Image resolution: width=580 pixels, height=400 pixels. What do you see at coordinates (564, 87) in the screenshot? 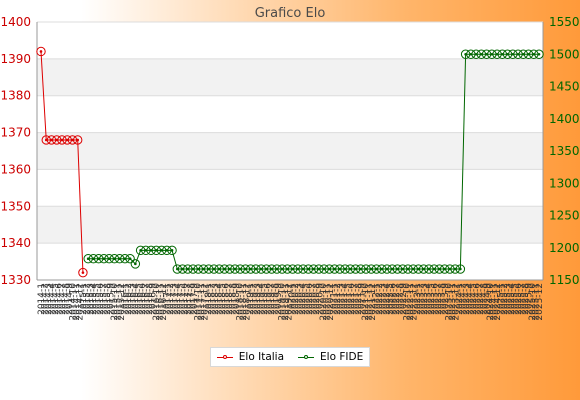
I see `right-axis-tick-label: 1450` at bounding box center [564, 87].